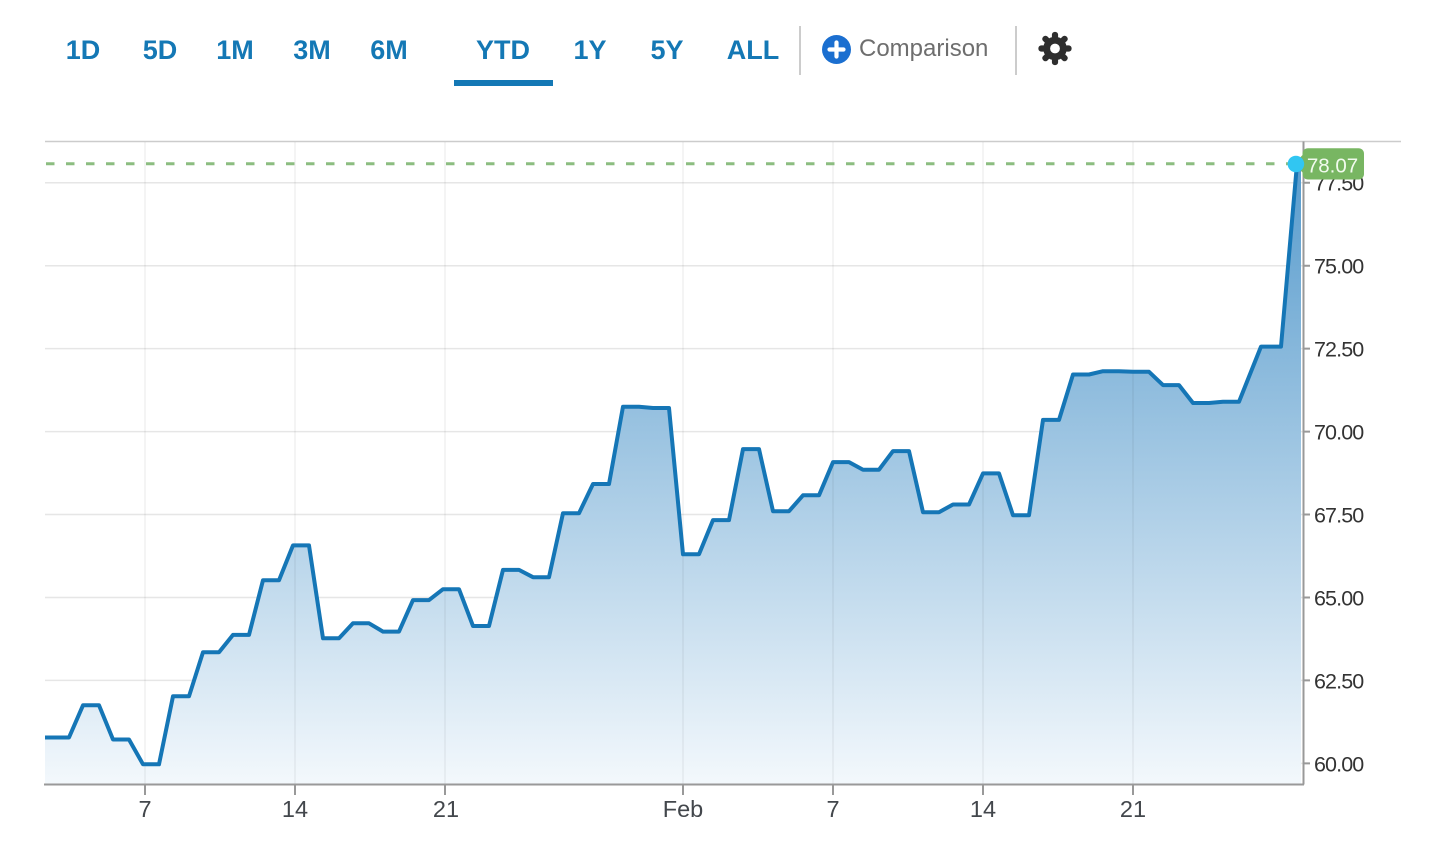 Image resolution: width=1454 pixels, height=860 pixels. I want to click on svg-text: 70.00, so click(1339, 433).